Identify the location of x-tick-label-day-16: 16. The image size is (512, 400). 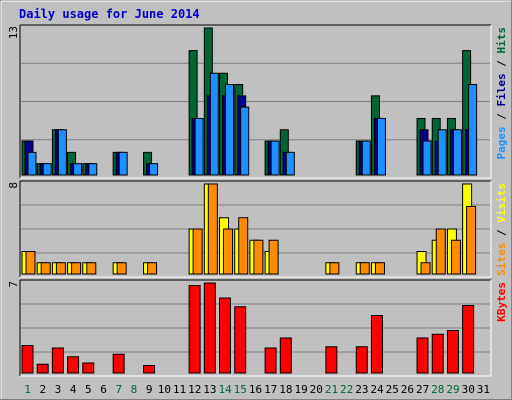
(255, 389).